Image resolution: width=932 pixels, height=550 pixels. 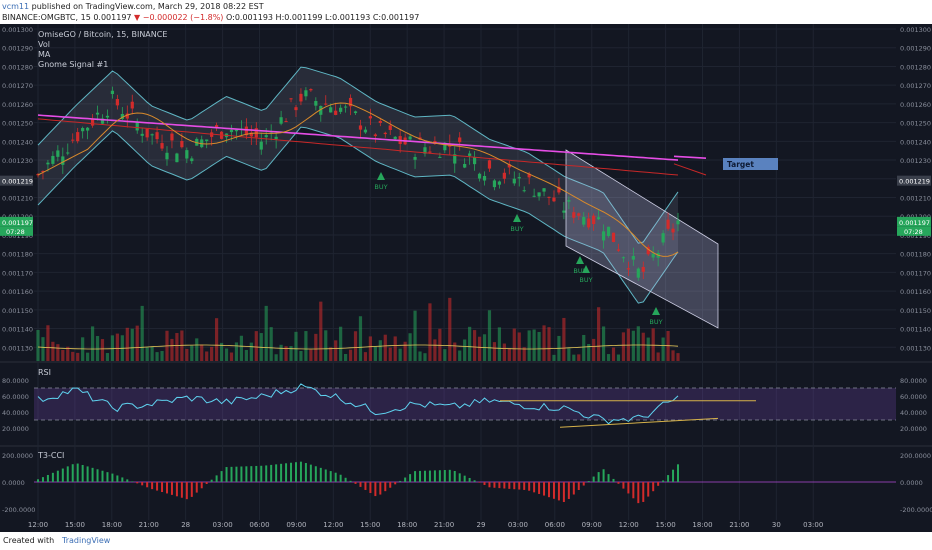 What do you see at coordinates (740, 164) in the screenshot?
I see `target-label: Target` at bounding box center [740, 164].